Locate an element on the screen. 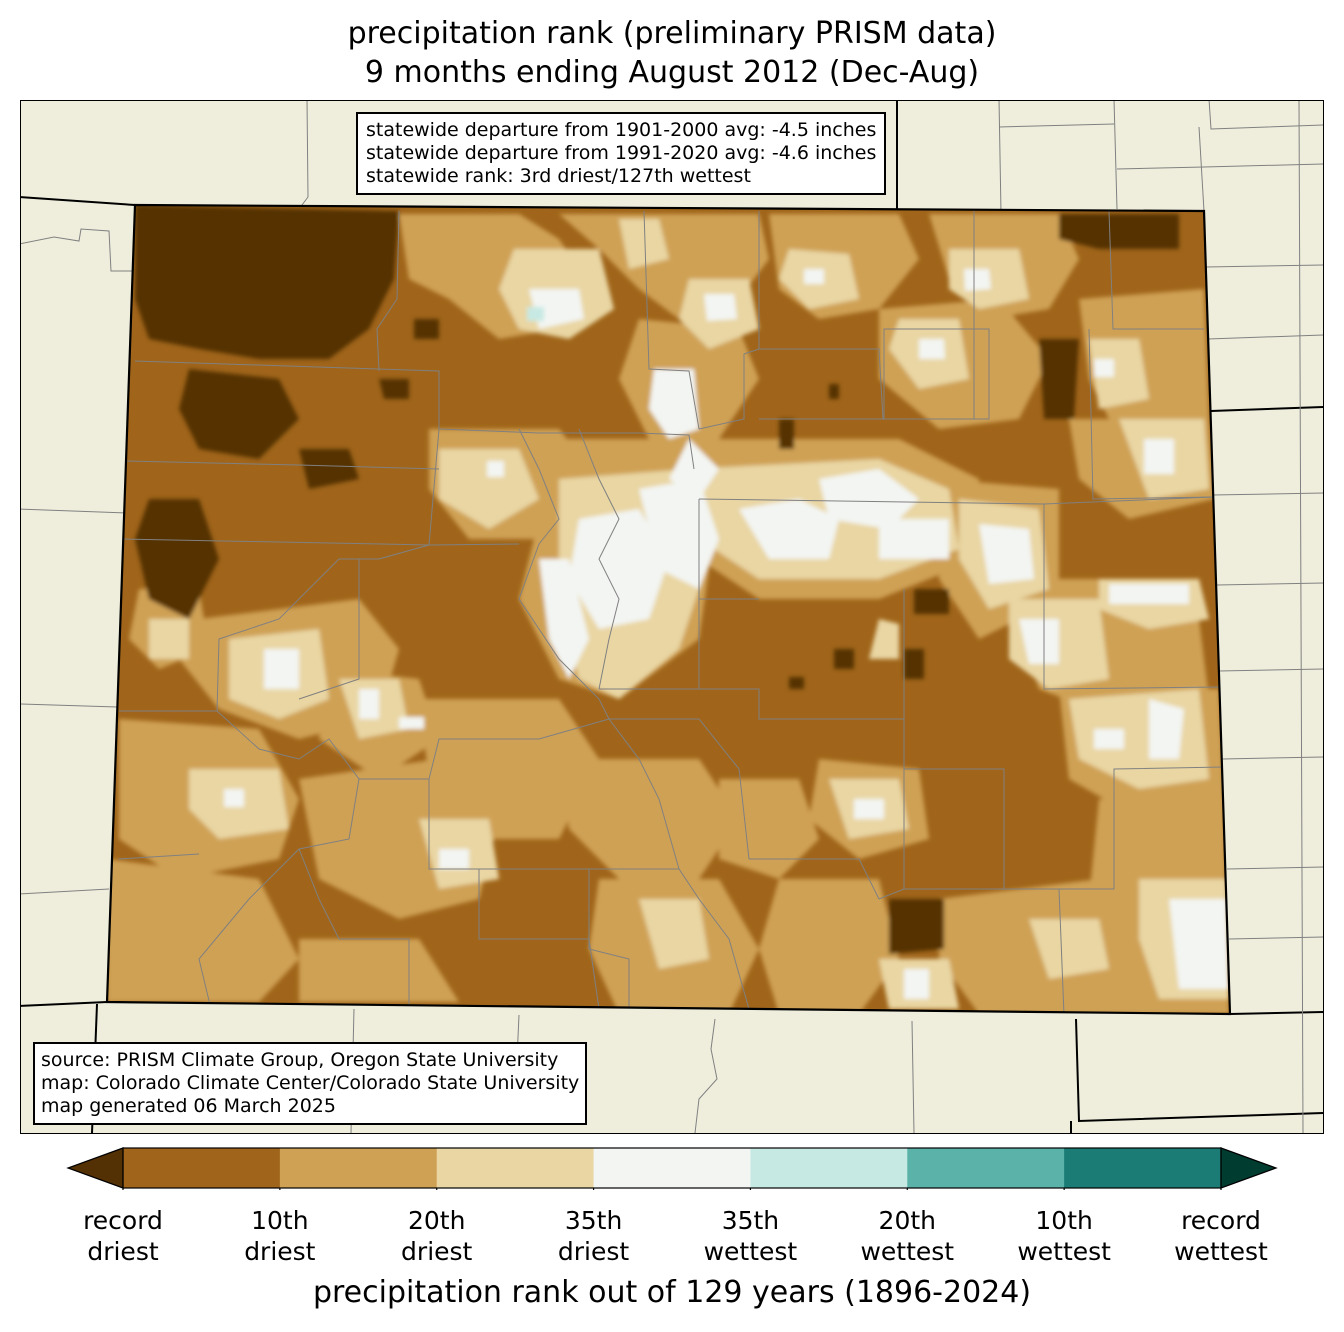 Image resolution: width=1344 pixels, height=1332 pixels. colorbar-tick-label: 35th wettest is located at coordinates (750, 1236).